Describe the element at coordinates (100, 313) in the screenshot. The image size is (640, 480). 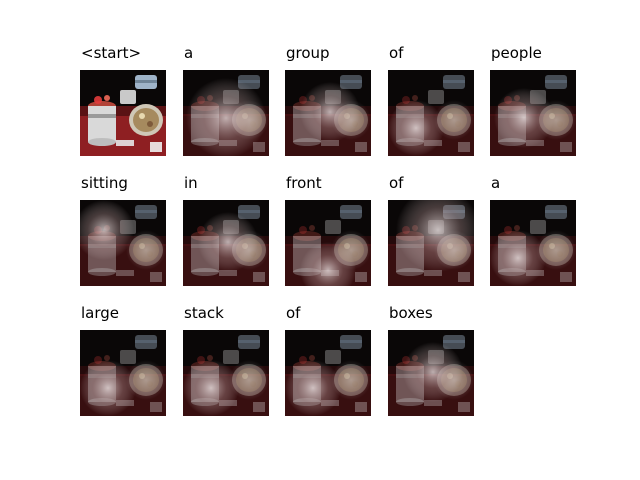
I see `caption-word: large` at that location.